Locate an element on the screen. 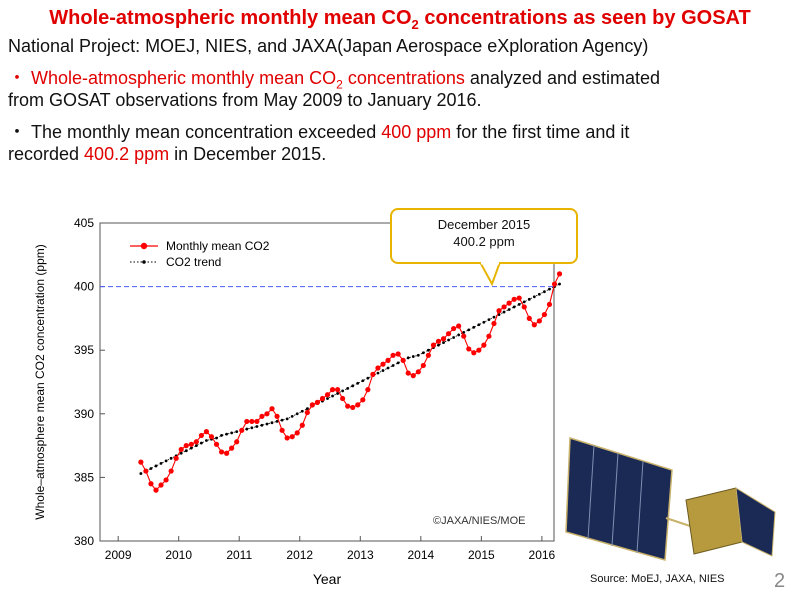 Image resolution: width=800 pixels, height=600 pixels. x-tick-label: 2012 is located at coordinates (299, 555).